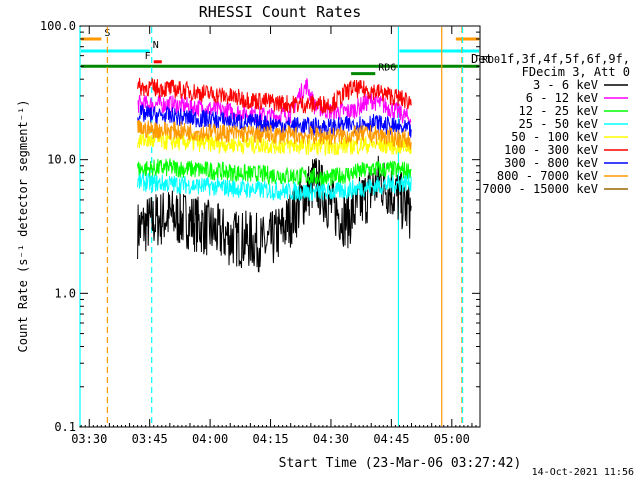  Describe the element at coordinates (562, 98) in the screenshot. I see `legend-entry-label: 6 - 12 keV` at that location.